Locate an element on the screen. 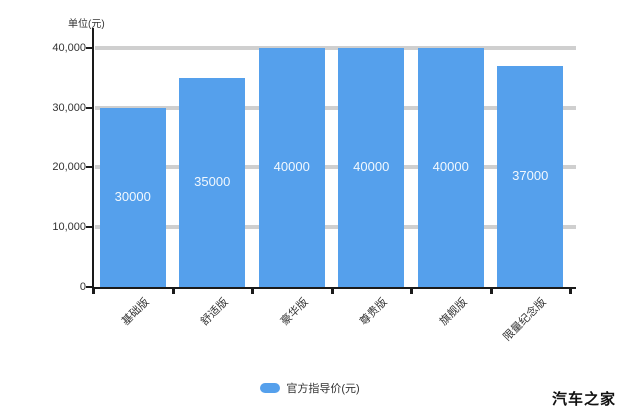 Image resolution: width=620 pixels, height=413 pixels. legend: 官方指导价(元) is located at coordinates (310, 388).